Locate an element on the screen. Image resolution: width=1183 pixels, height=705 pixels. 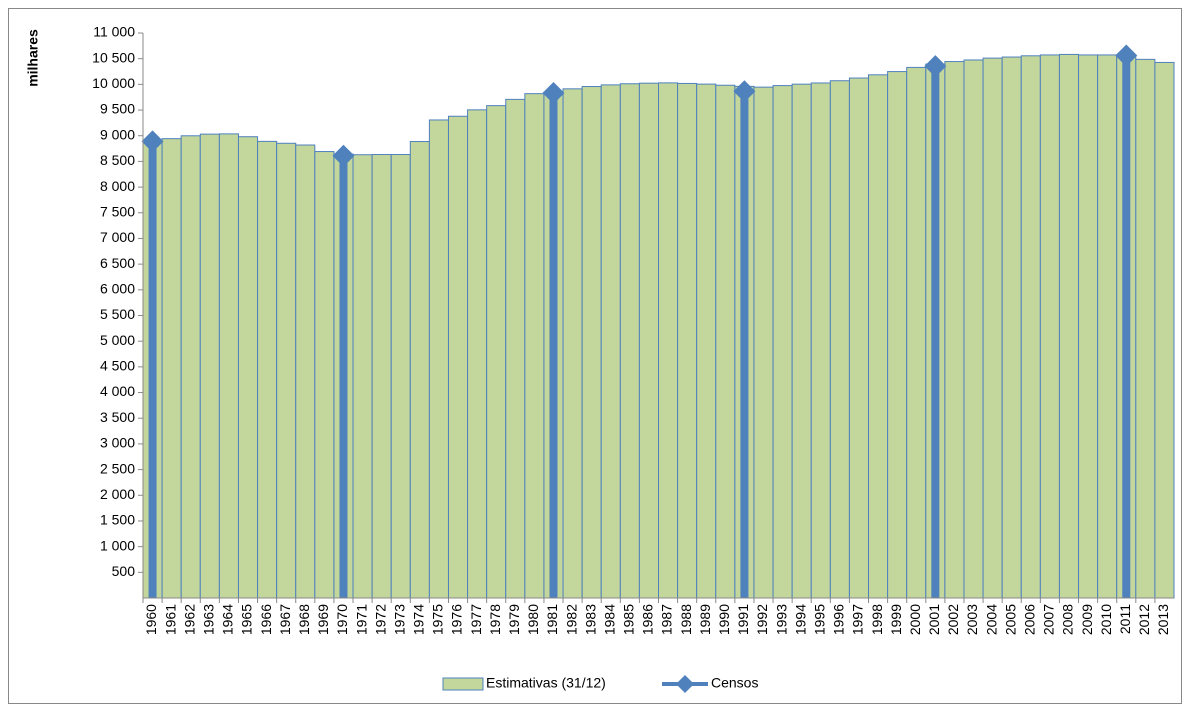
y-tick-label: 4 000 is located at coordinates (117, 391).